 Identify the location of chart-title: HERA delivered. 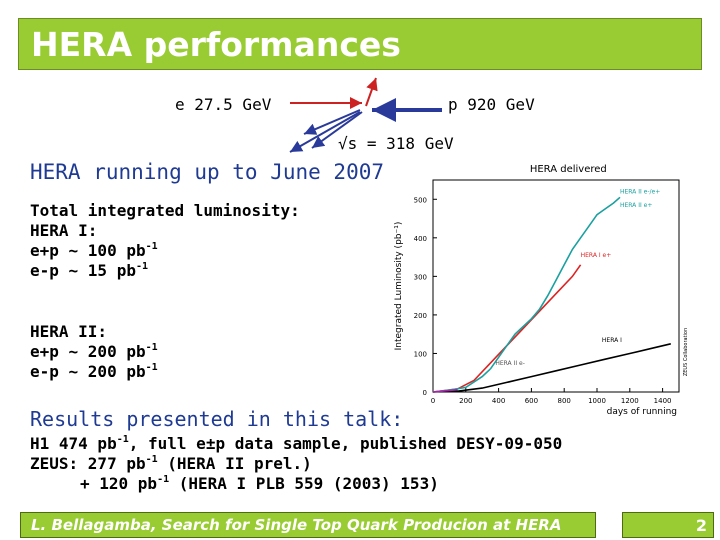
(568, 169).